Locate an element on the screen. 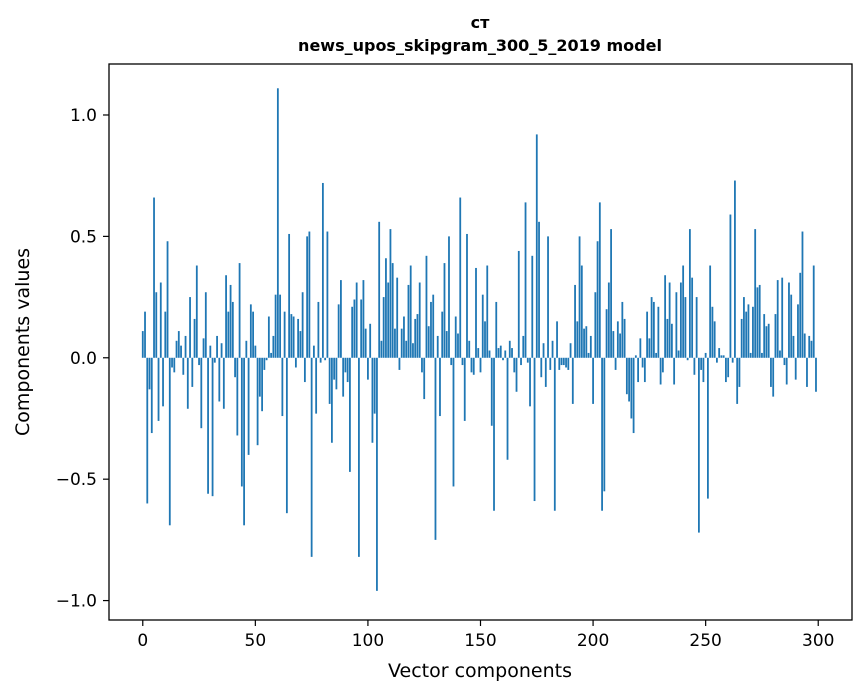  y-axis-label: Components values is located at coordinates (23, 342).